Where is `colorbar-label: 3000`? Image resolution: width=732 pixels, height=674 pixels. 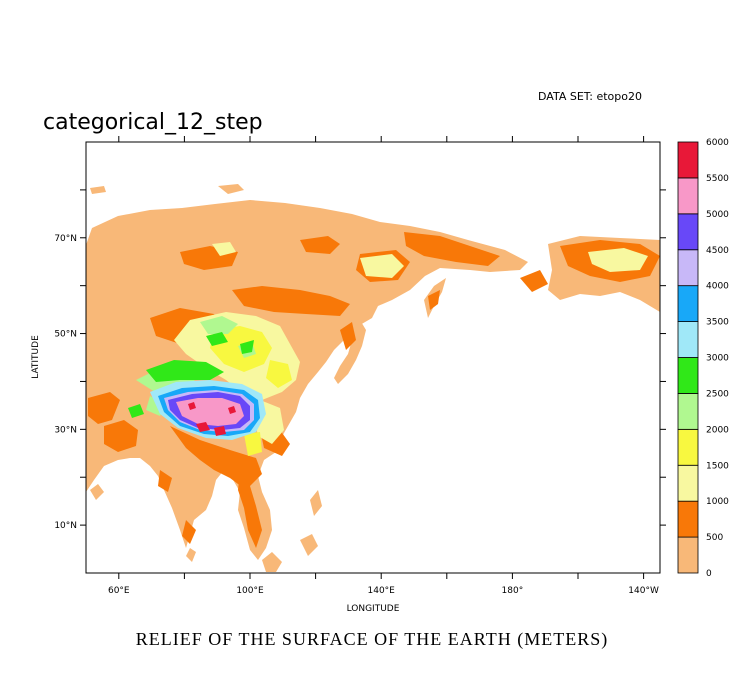
colorbar-label: 3000 is located at coordinates (717, 359).